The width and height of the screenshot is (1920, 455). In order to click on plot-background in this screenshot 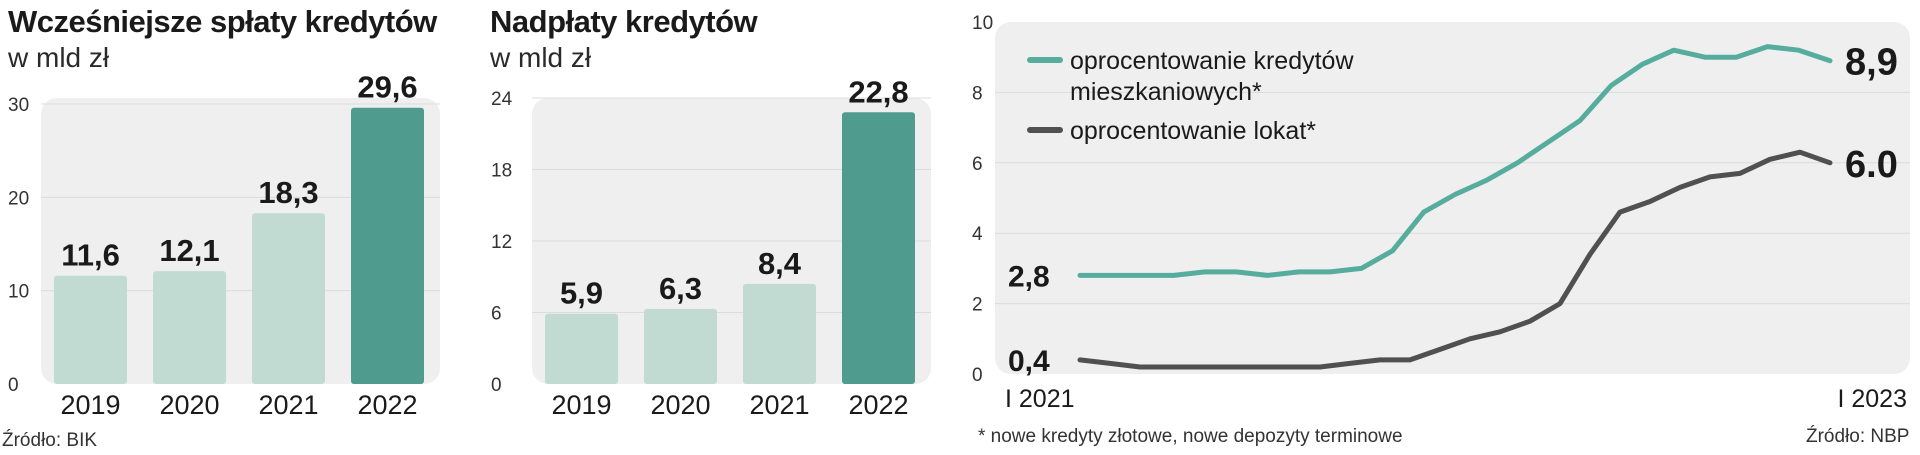, I will do `click(240, 241)`.